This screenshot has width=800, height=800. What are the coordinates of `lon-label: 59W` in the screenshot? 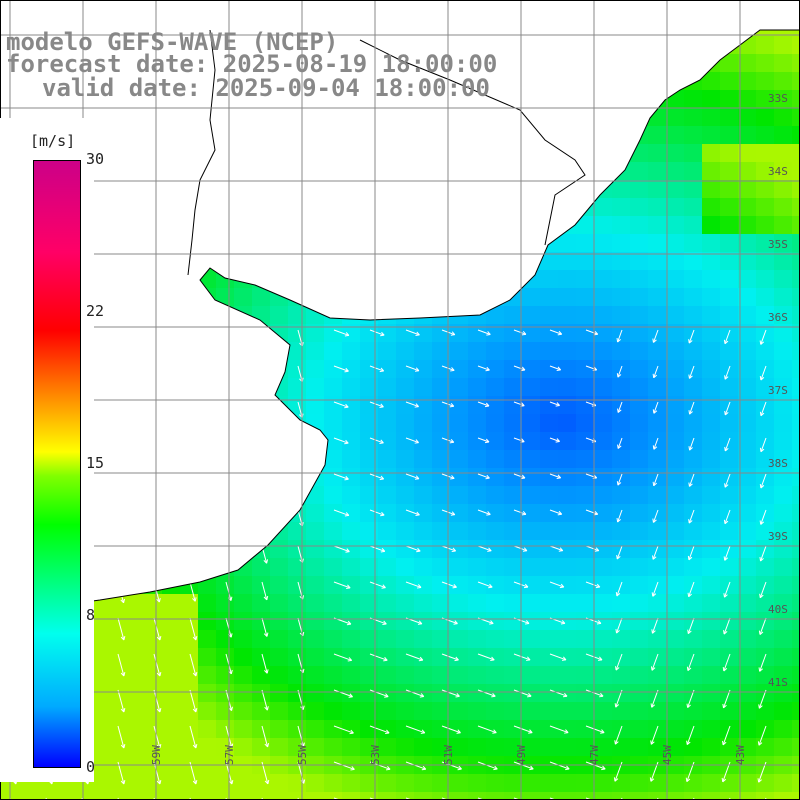 It's located at (156, 755).